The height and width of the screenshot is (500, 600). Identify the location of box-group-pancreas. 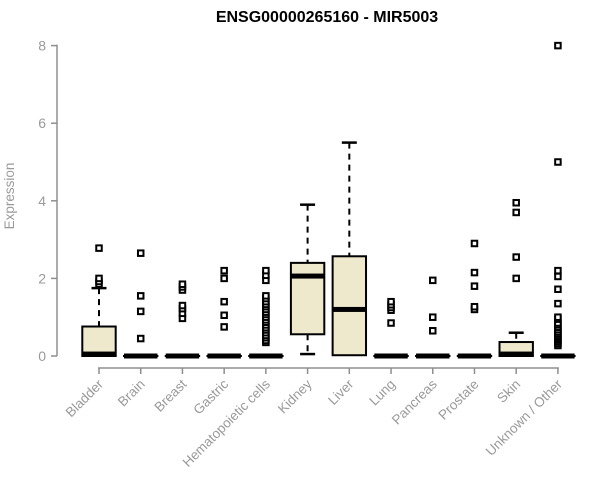
(433, 317).